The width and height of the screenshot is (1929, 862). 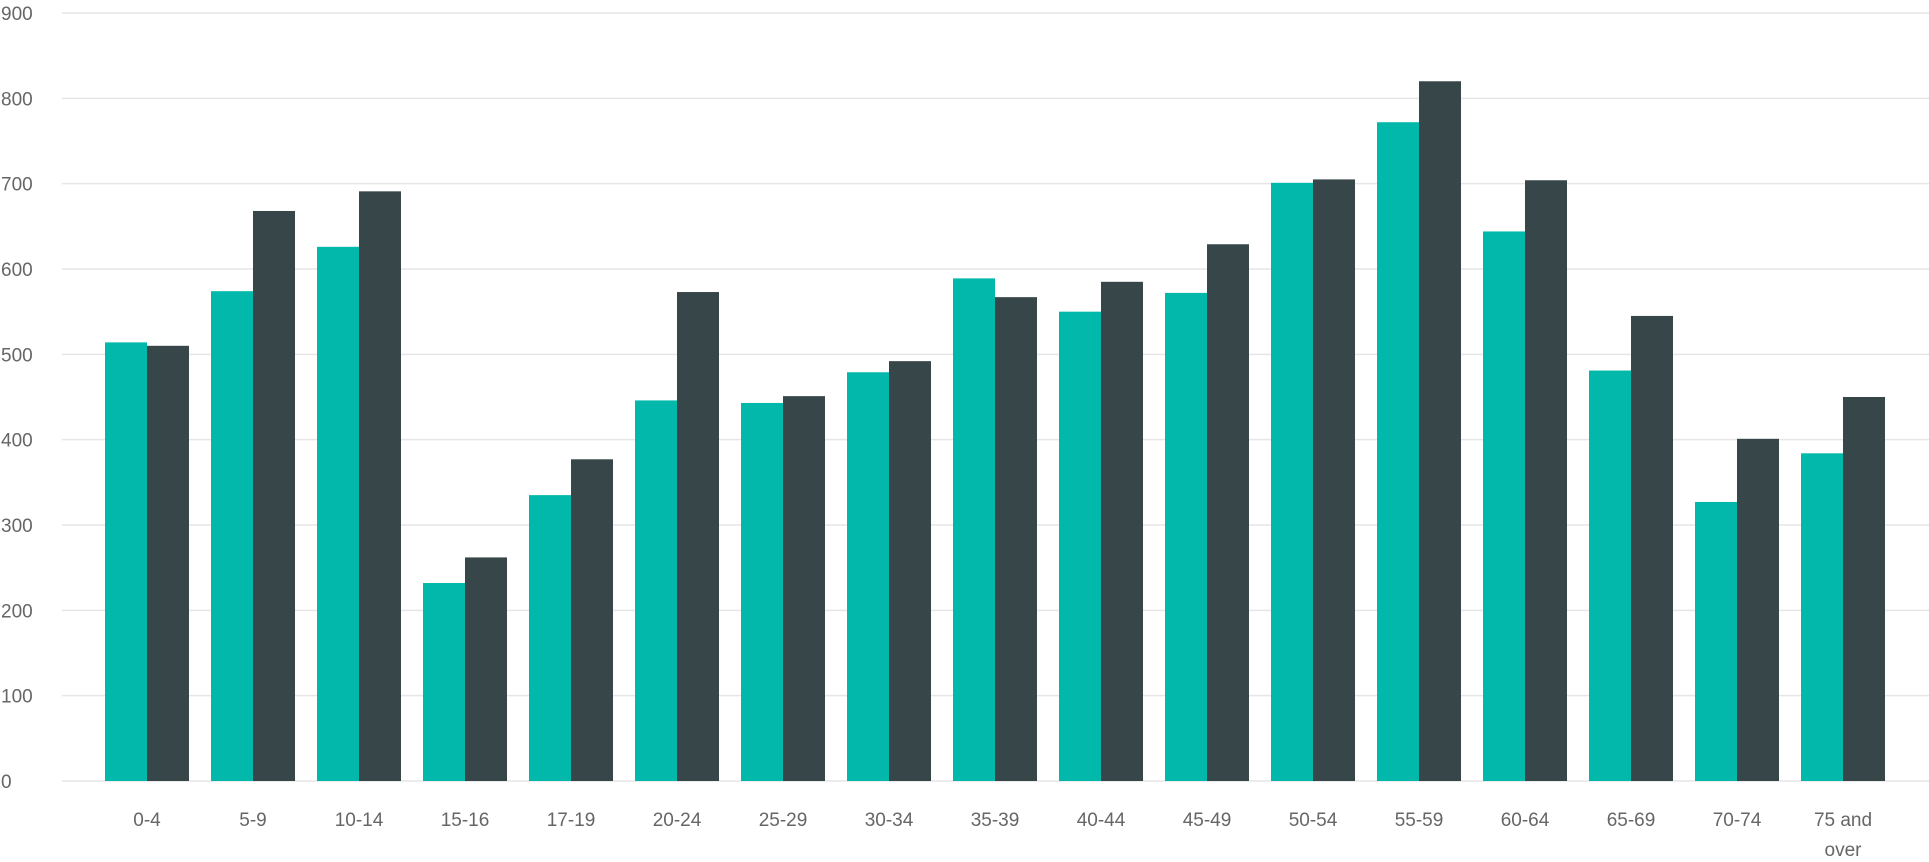 What do you see at coordinates (17, 14) in the screenshot?
I see `y-tick-label: 900` at bounding box center [17, 14].